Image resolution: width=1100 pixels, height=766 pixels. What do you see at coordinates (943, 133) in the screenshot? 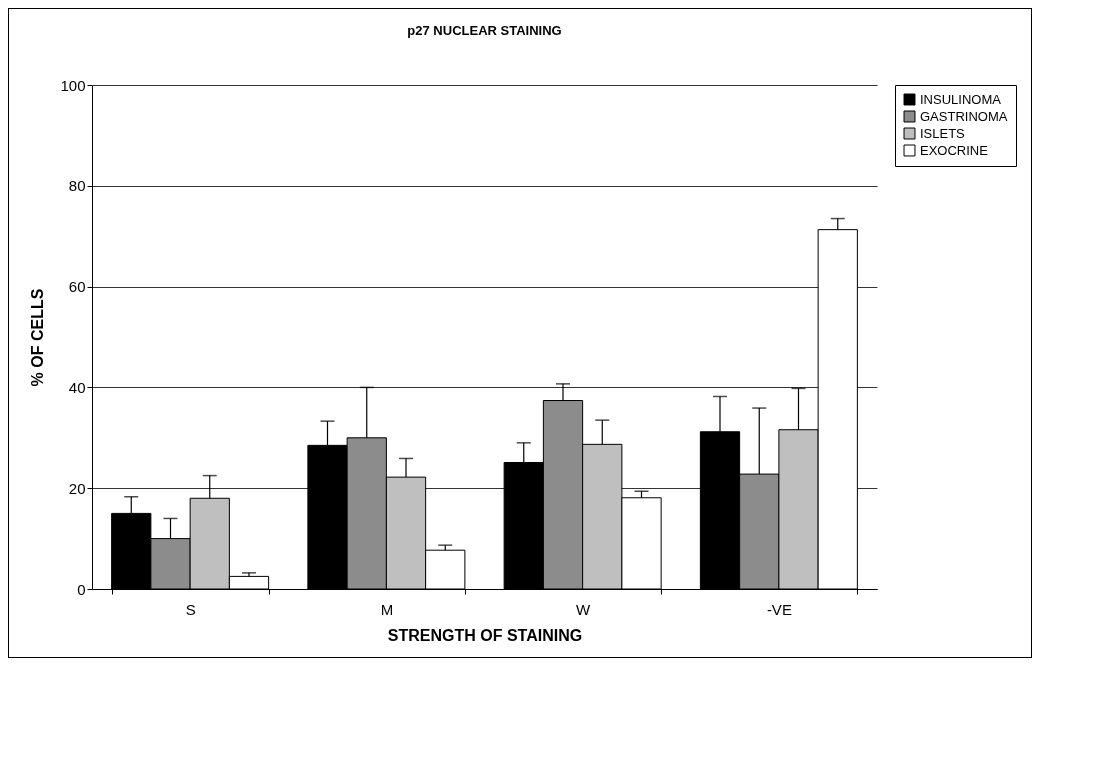
I see `legend-label: ISLETS` at bounding box center [943, 133].